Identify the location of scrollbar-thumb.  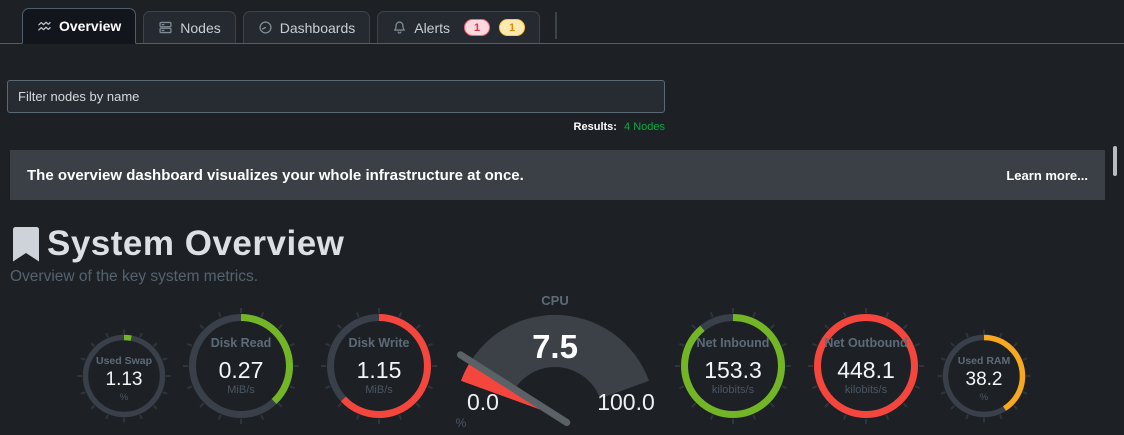
(1115, 161).